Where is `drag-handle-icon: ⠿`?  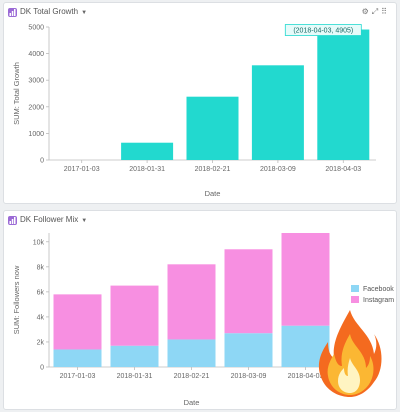
drag-handle-icon: ⠿ is located at coordinates (385, 11).